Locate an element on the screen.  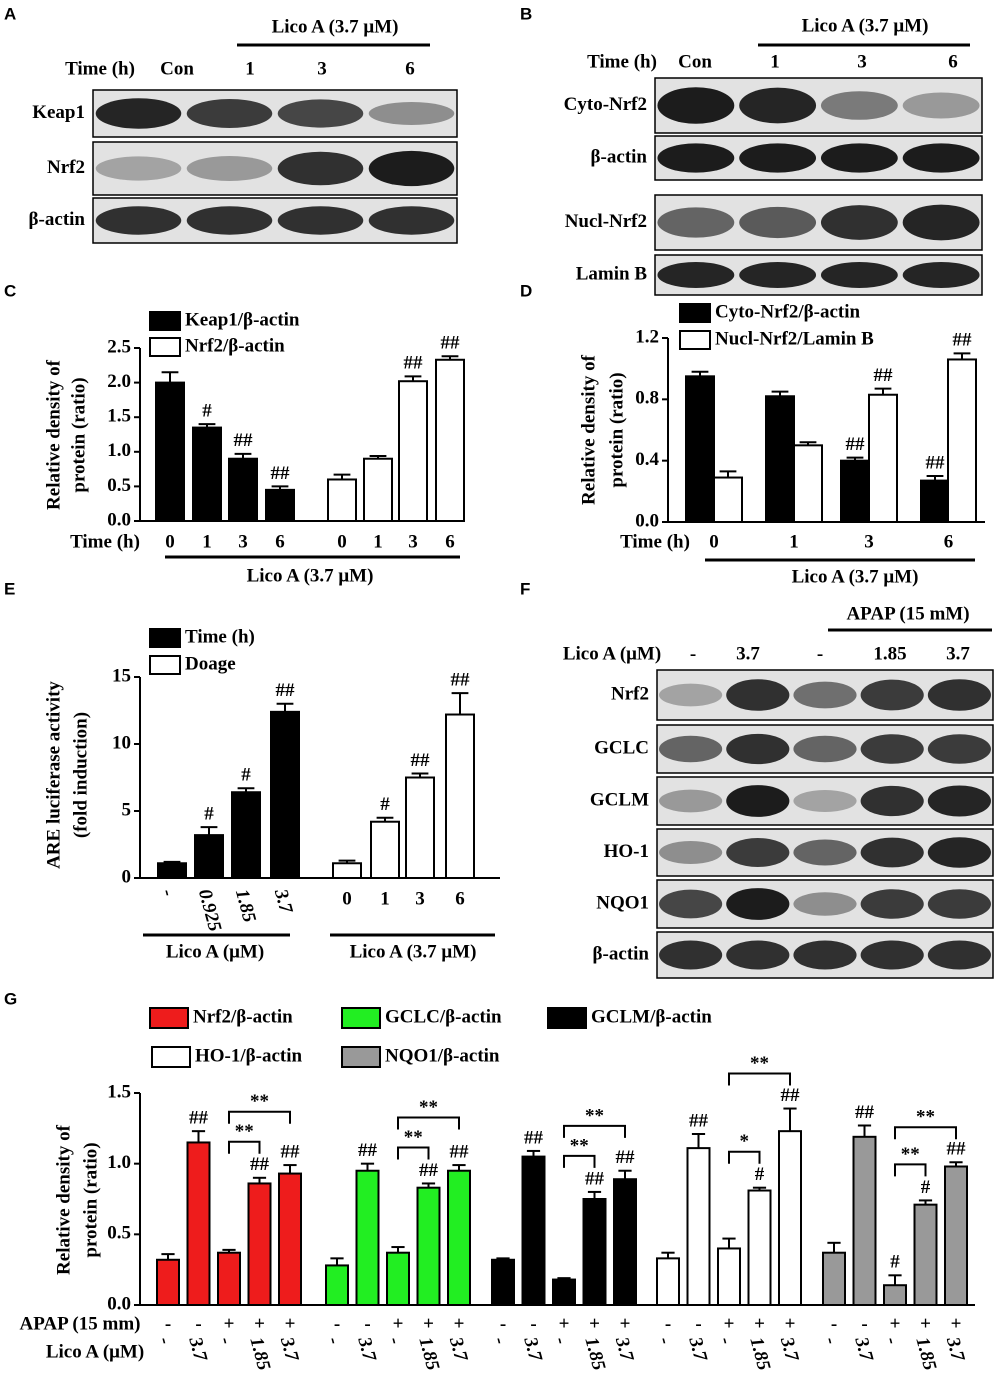
legend-label: NQO1/β-actin is located at coordinates (442, 1055).